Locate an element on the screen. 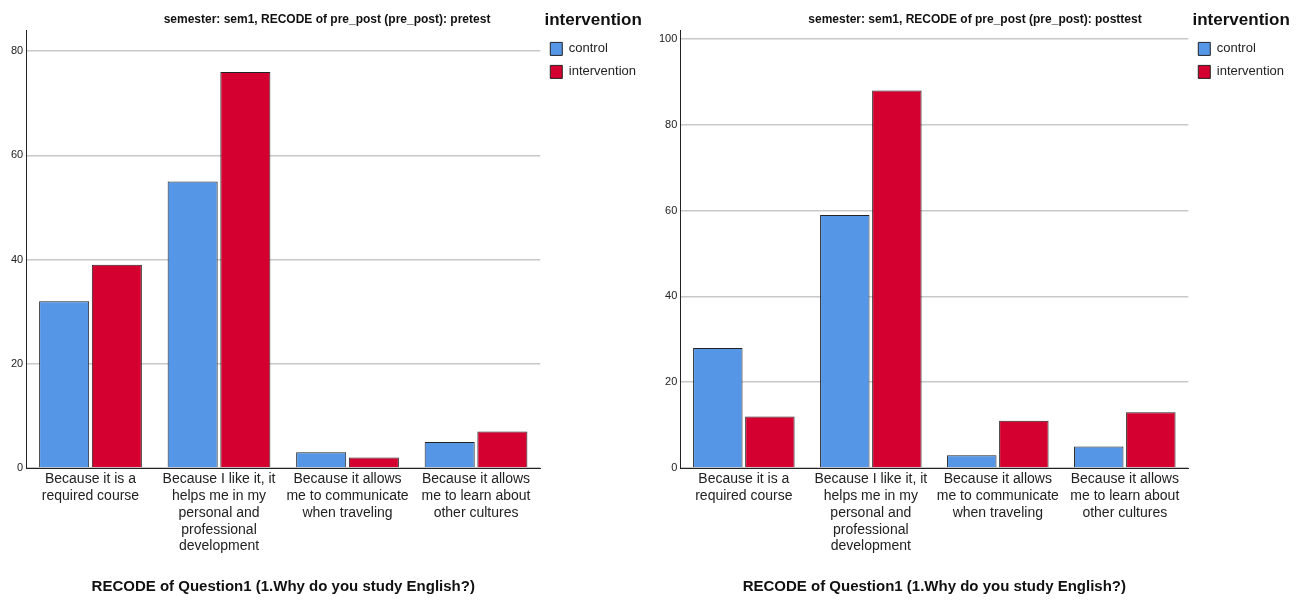  chart-title: semester: sem1, RECODE of pre_post (pre_post): posttest is located at coordinates (975, 18).